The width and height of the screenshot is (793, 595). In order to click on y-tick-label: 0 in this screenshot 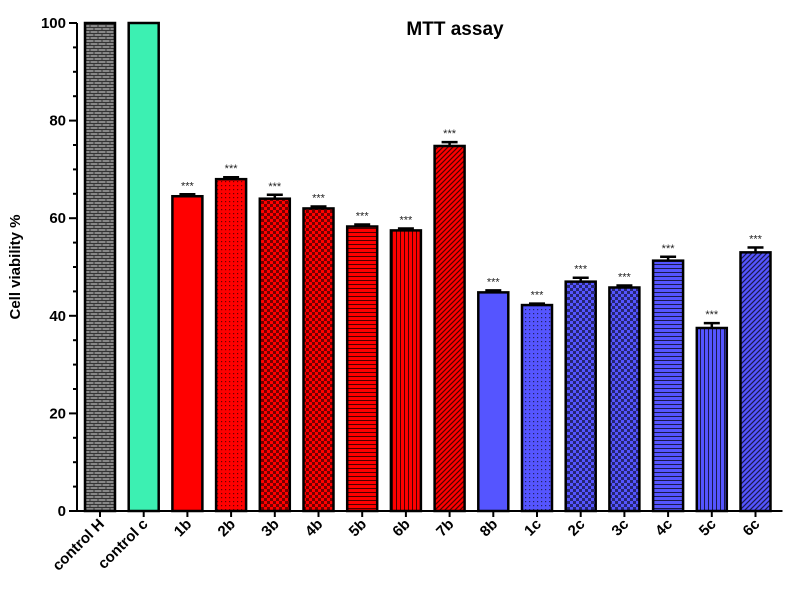, I will do `click(62, 511)`.